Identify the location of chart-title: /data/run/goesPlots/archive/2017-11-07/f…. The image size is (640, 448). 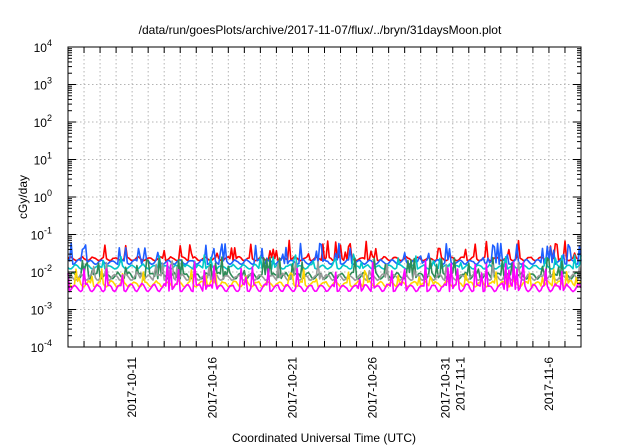
(320, 30).